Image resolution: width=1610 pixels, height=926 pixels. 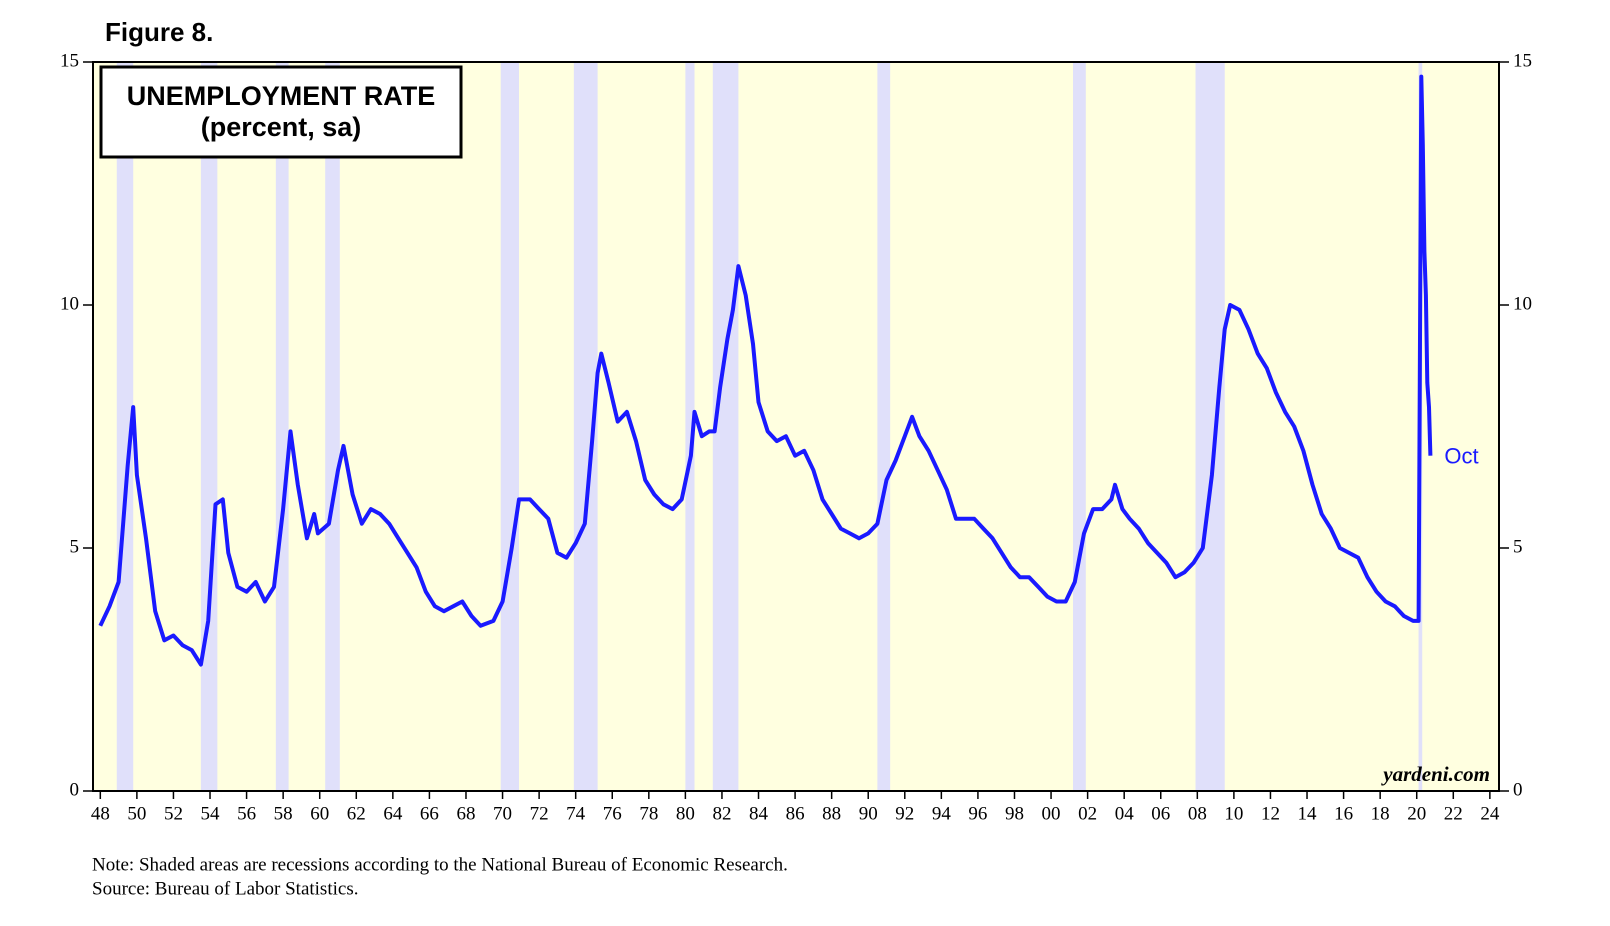 I want to click on x-tick-label: 64, so click(x=393, y=813).